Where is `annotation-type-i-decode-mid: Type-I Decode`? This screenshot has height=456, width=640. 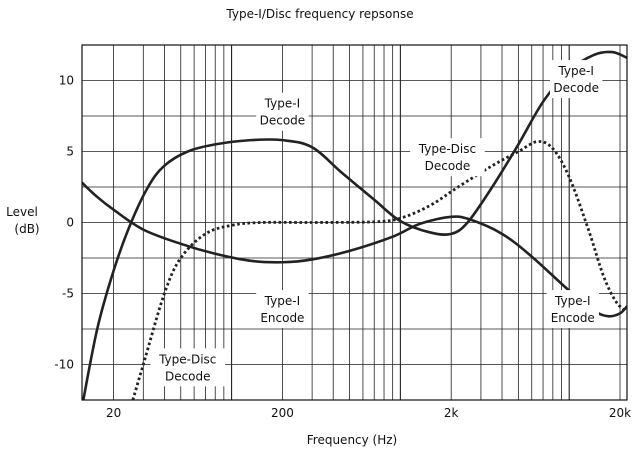 annotation-type-i-decode-mid: Type-I Decode is located at coordinates (282, 111).